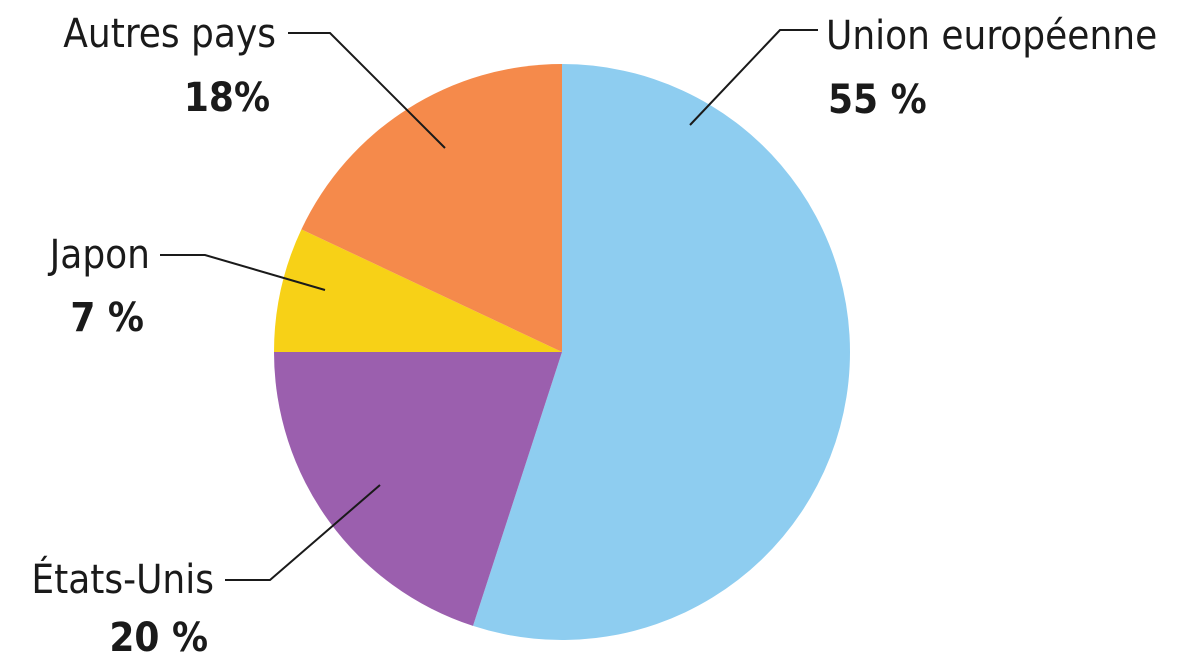 The height and width of the screenshot is (662, 1196). Describe the element at coordinates (227, 98) in the screenshot. I see `slice-value: 18%` at that location.